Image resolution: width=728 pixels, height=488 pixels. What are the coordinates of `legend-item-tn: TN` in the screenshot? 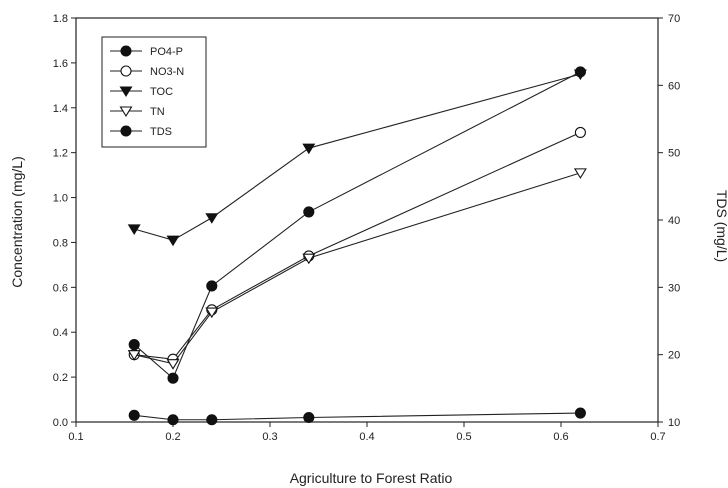 It's located at (137, 112).